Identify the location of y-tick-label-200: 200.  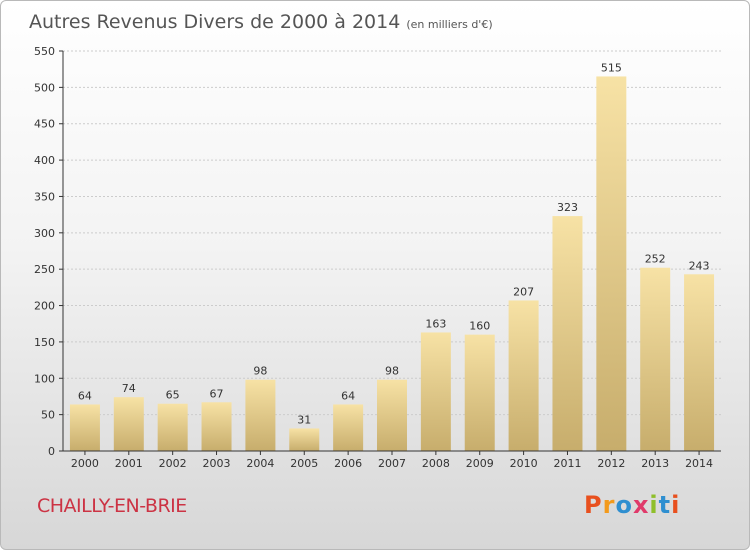
(44, 306).